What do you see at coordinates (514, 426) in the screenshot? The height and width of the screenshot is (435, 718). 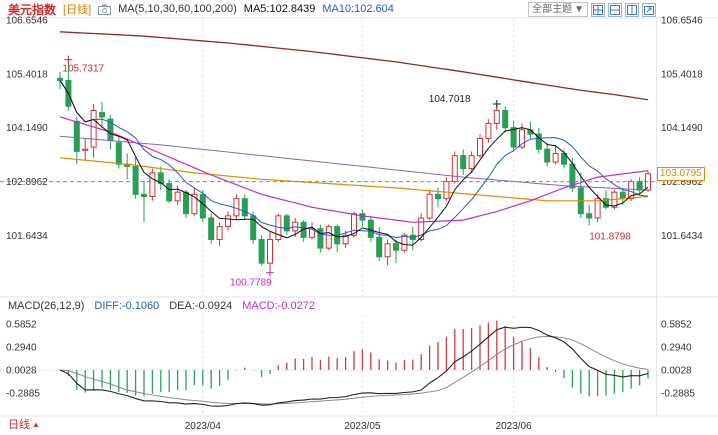 I see `x-axis-label: 2023/06` at bounding box center [514, 426].